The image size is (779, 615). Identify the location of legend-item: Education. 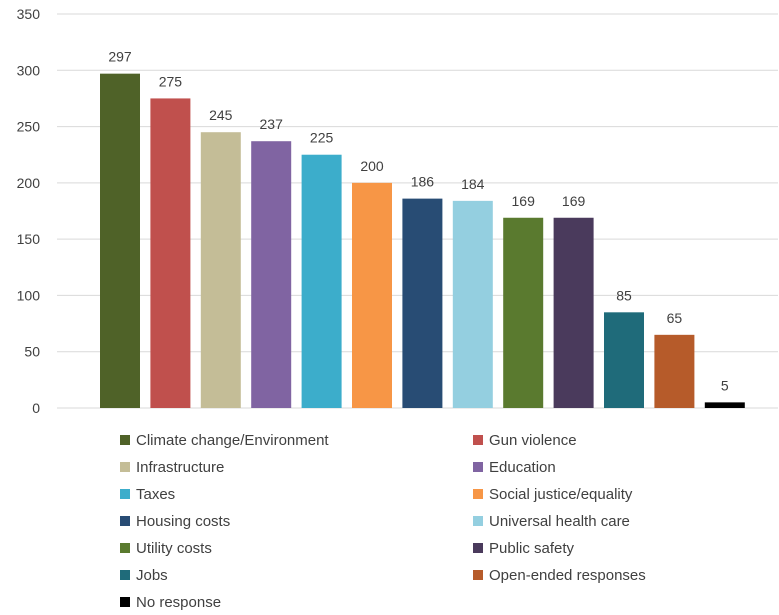
(514, 467).